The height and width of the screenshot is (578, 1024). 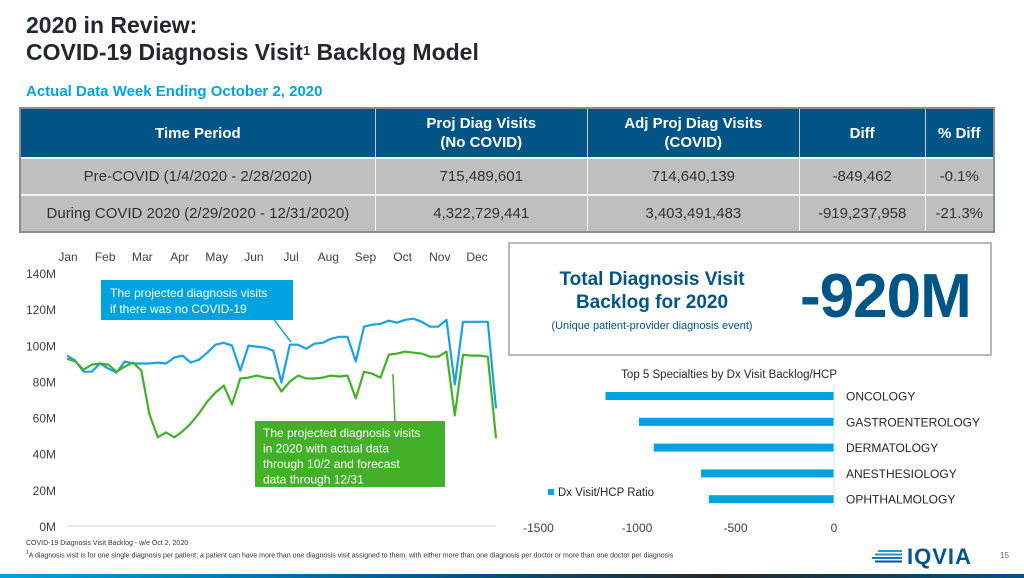 I want to click on x-tick-label: Apr, so click(x=179, y=257).